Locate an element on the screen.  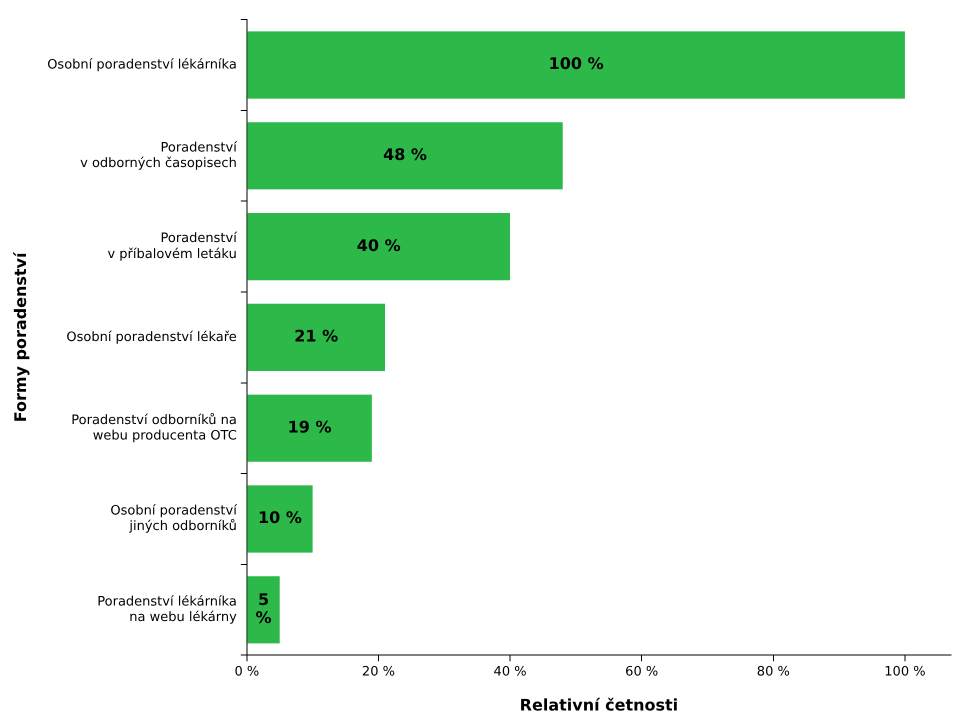
data-label: 48 % is located at coordinates (405, 154).